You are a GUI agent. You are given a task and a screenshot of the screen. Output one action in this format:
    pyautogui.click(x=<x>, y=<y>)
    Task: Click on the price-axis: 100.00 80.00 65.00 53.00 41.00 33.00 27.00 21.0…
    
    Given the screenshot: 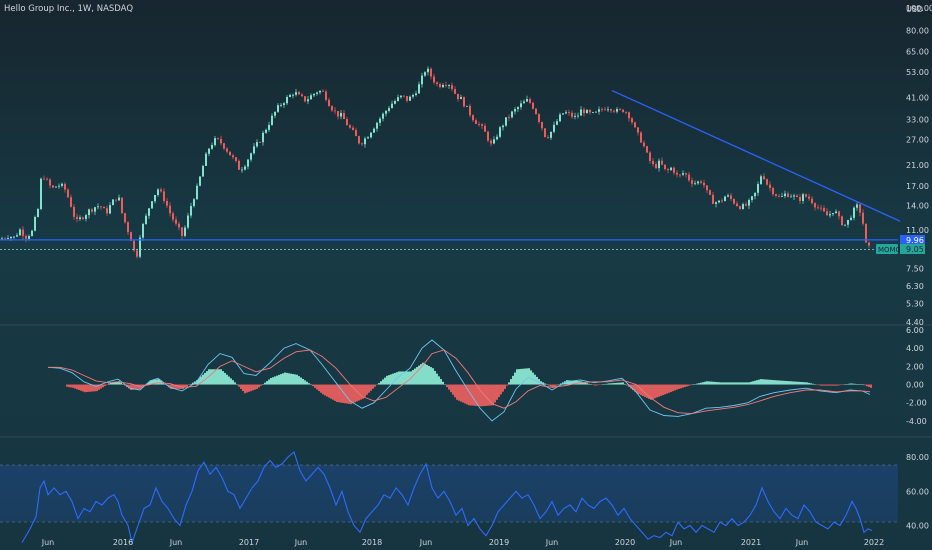 What is the action you would take?
    pyautogui.click(x=919, y=165)
    